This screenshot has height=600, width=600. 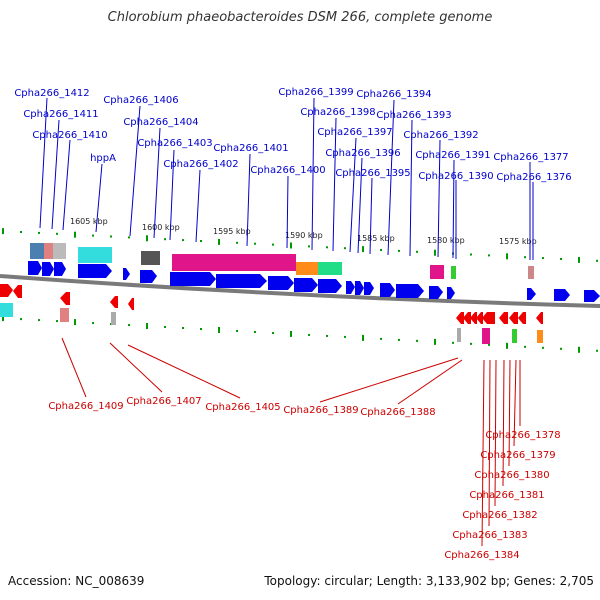 I want to click on gene-label: Cpha266_1392, so click(x=440, y=135).